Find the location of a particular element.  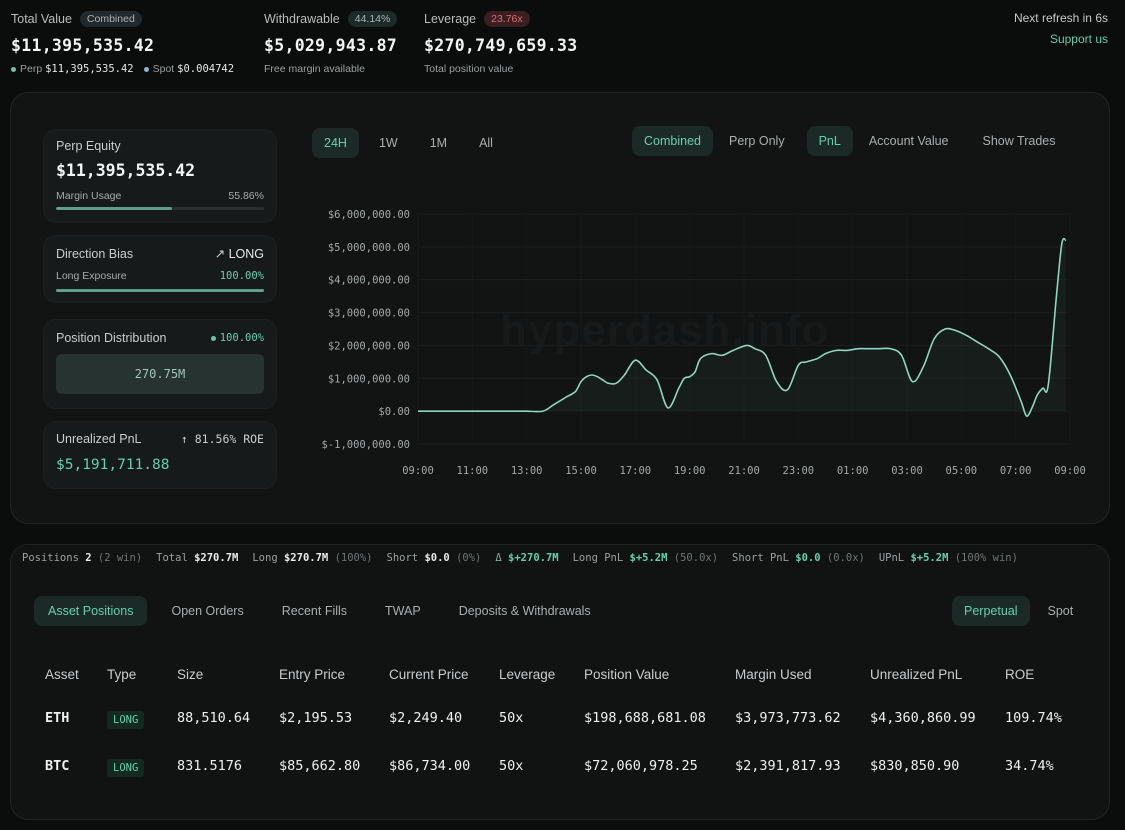

tab-spot: Spot is located at coordinates (1060, 611).